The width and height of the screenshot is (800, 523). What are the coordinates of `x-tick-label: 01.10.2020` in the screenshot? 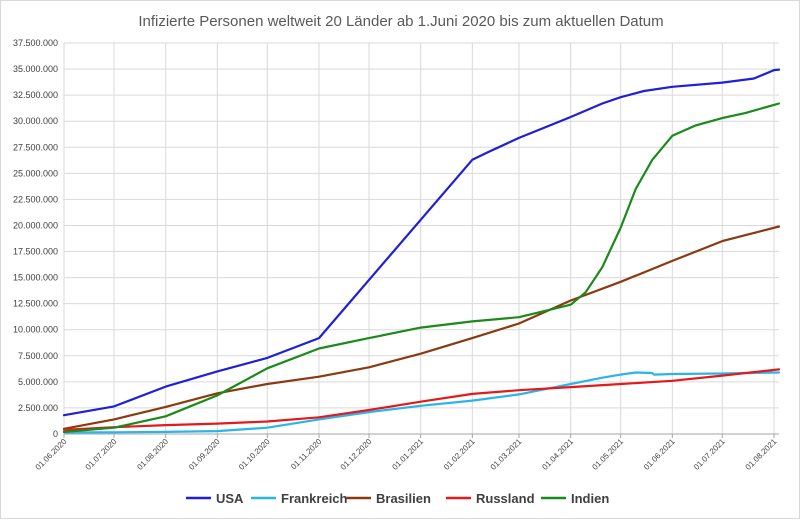 It's located at (254, 454).